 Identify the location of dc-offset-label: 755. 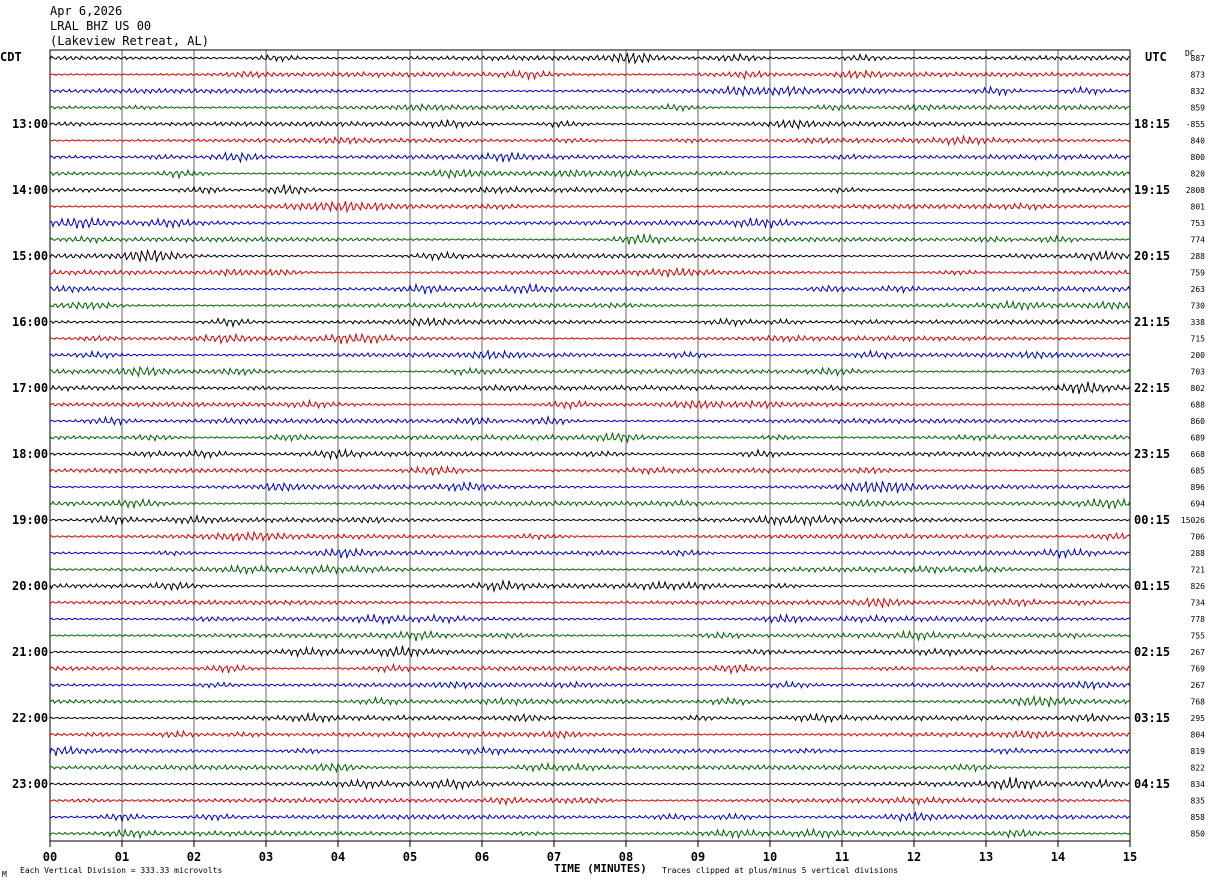
(1198, 636).